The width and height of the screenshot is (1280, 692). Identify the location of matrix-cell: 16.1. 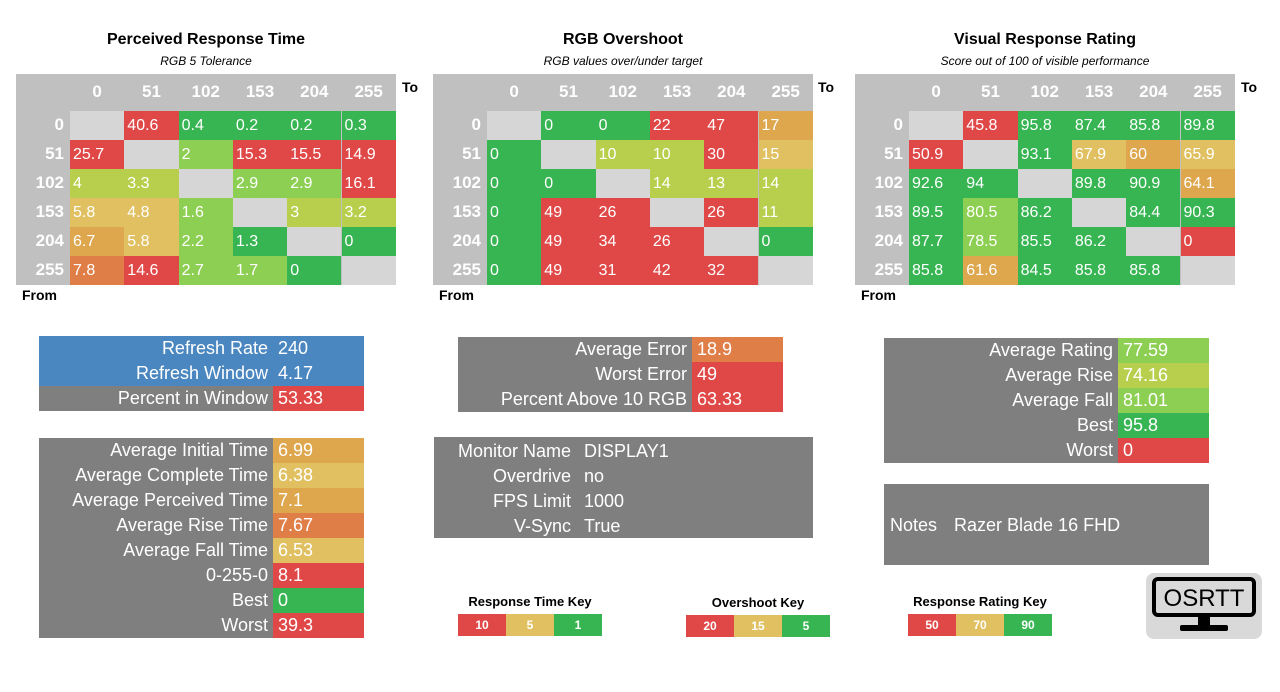
(368, 183).